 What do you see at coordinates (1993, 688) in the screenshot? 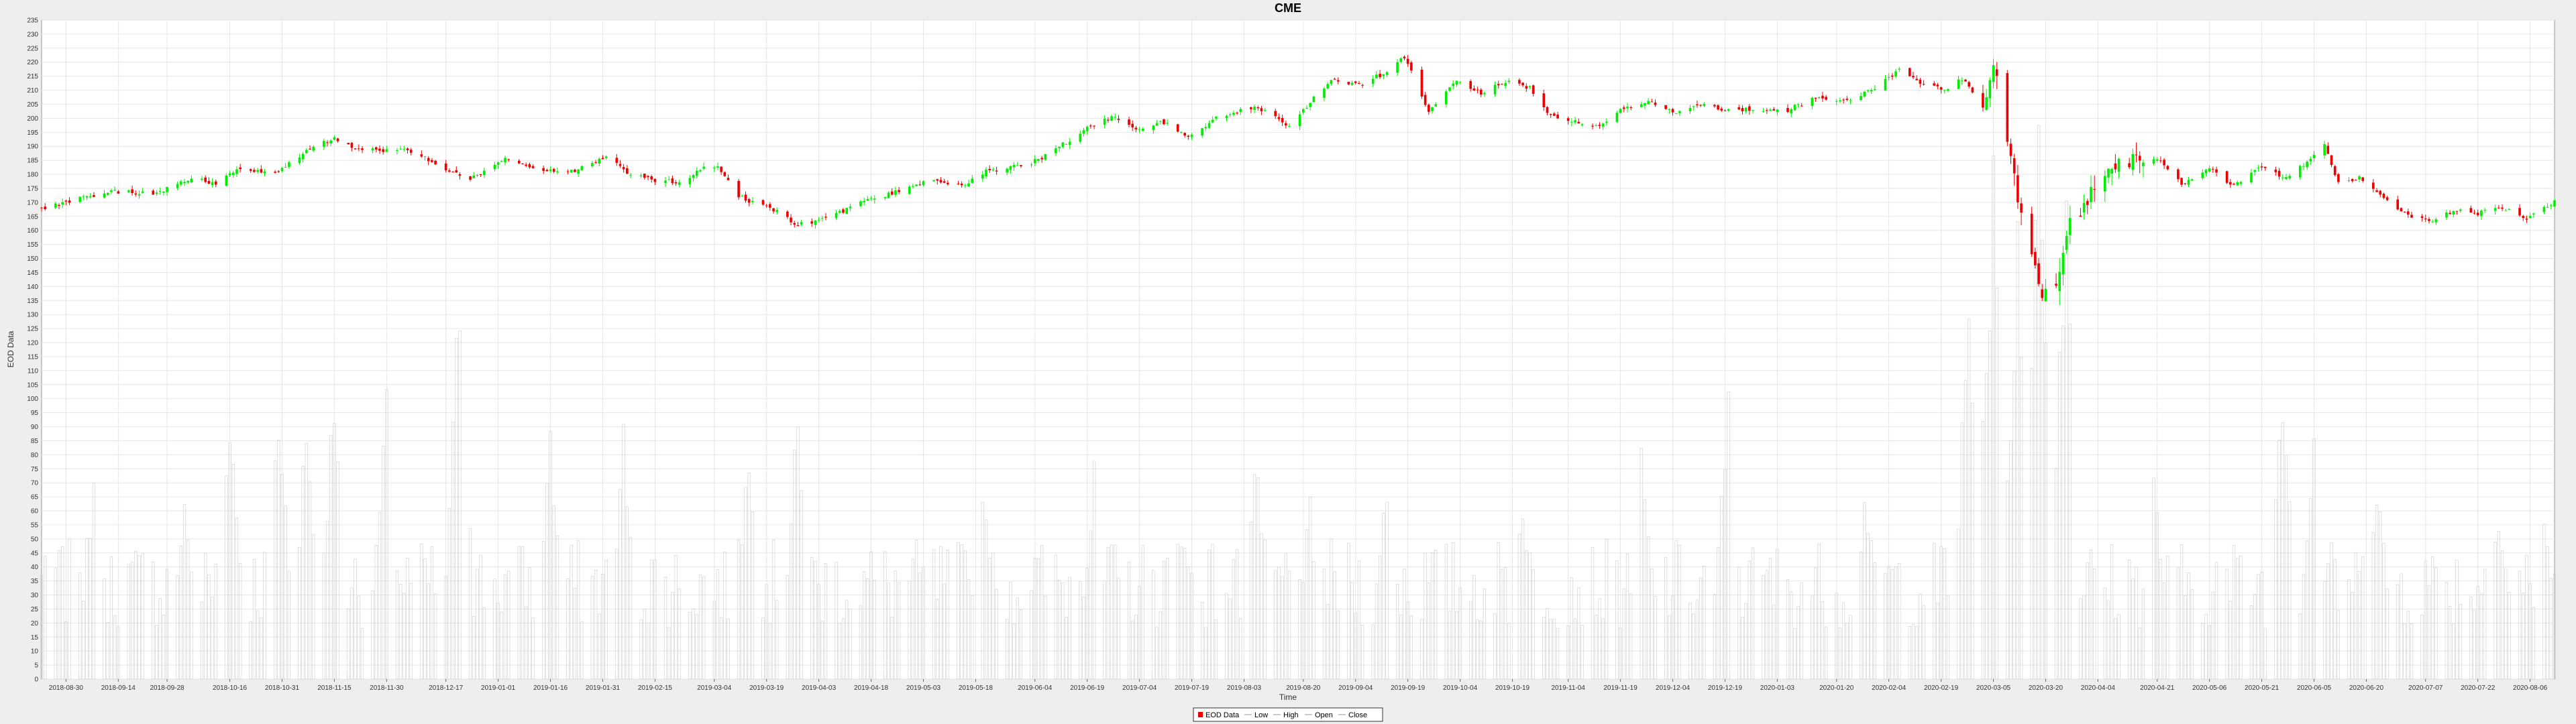
I see `x-tick-label: 2020-03-05` at bounding box center [1993, 688].